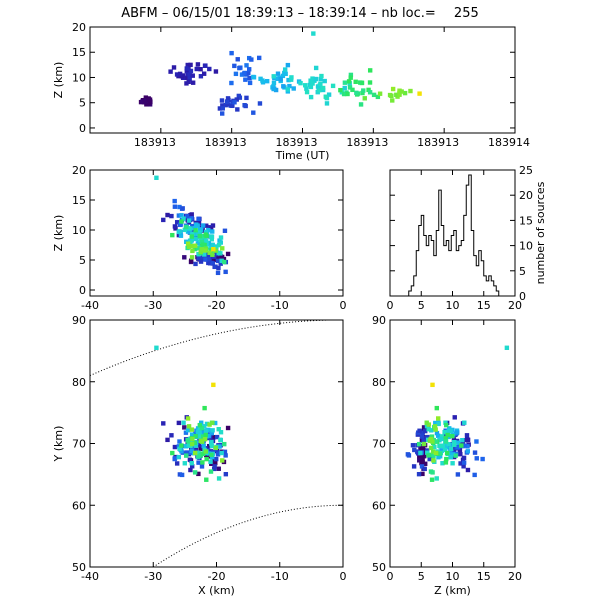 The height and width of the screenshot is (600, 600). What do you see at coordinates (247, 535) in the screenshot?
I see `range-ring-lower` at bounding box center [247, 535].